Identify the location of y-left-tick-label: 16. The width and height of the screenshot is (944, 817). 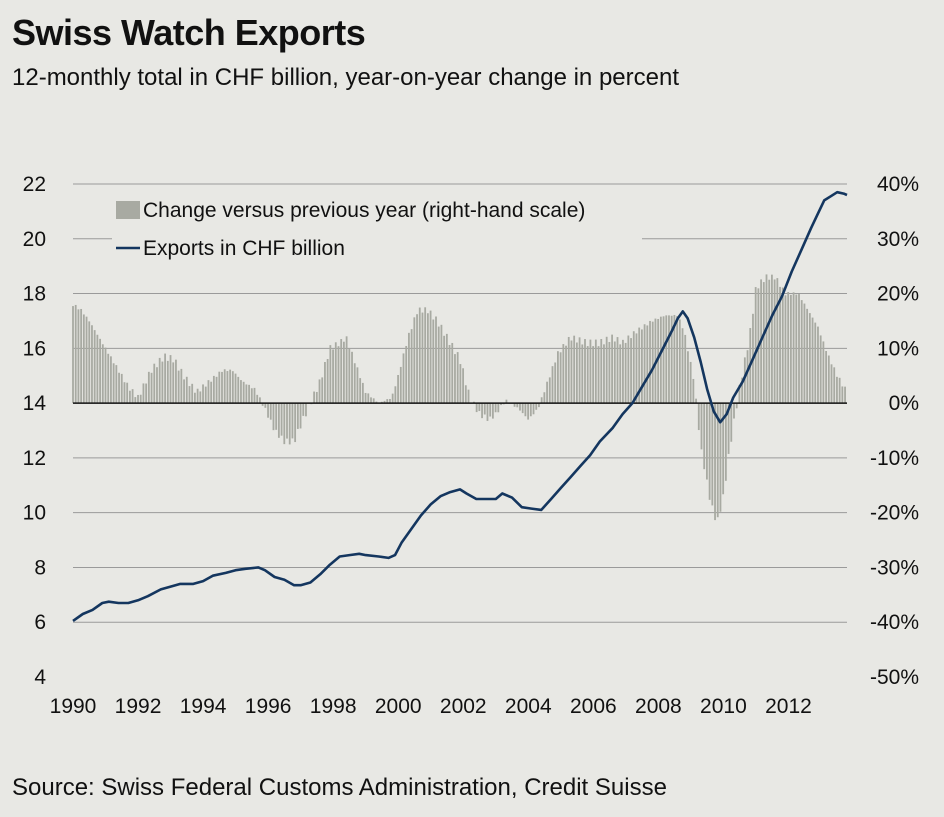
(34, 348).